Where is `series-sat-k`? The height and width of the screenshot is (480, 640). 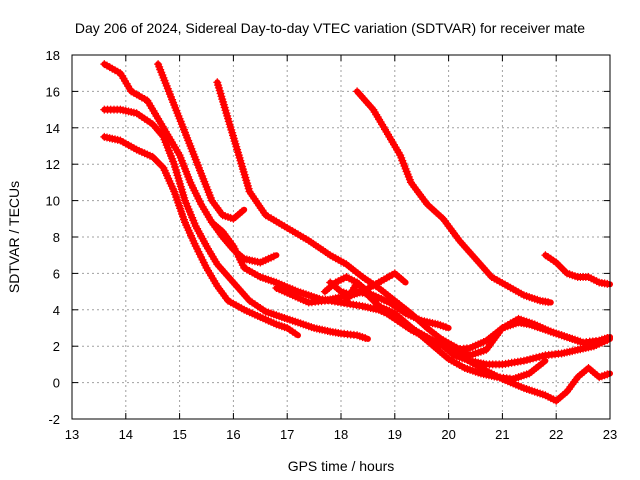 series-sat-k is located at coordinates (445, 330).